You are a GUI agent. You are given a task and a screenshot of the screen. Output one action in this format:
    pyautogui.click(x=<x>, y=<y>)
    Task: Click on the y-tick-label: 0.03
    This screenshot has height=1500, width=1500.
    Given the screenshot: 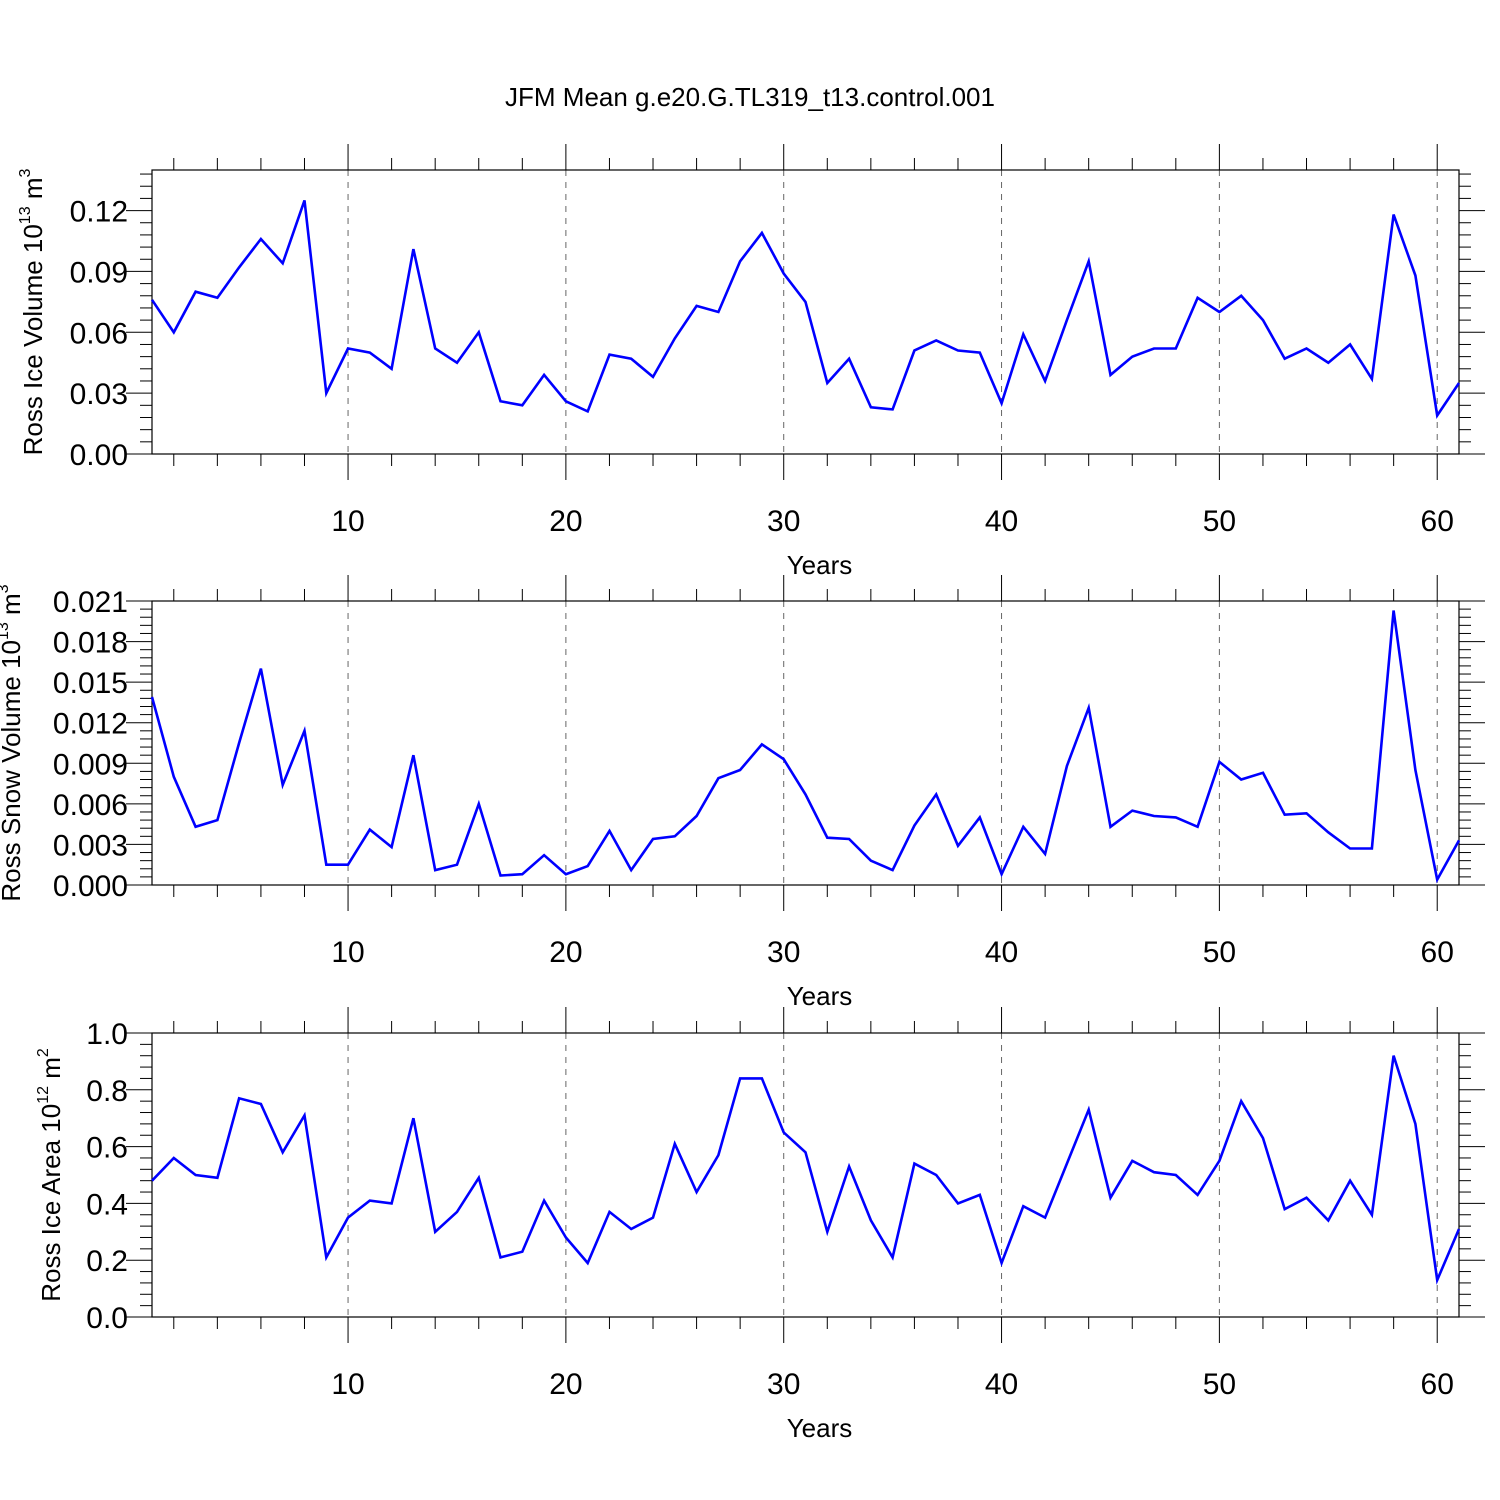 What is the action you would take?
    pyautogui.click(x=99, y=394)
    